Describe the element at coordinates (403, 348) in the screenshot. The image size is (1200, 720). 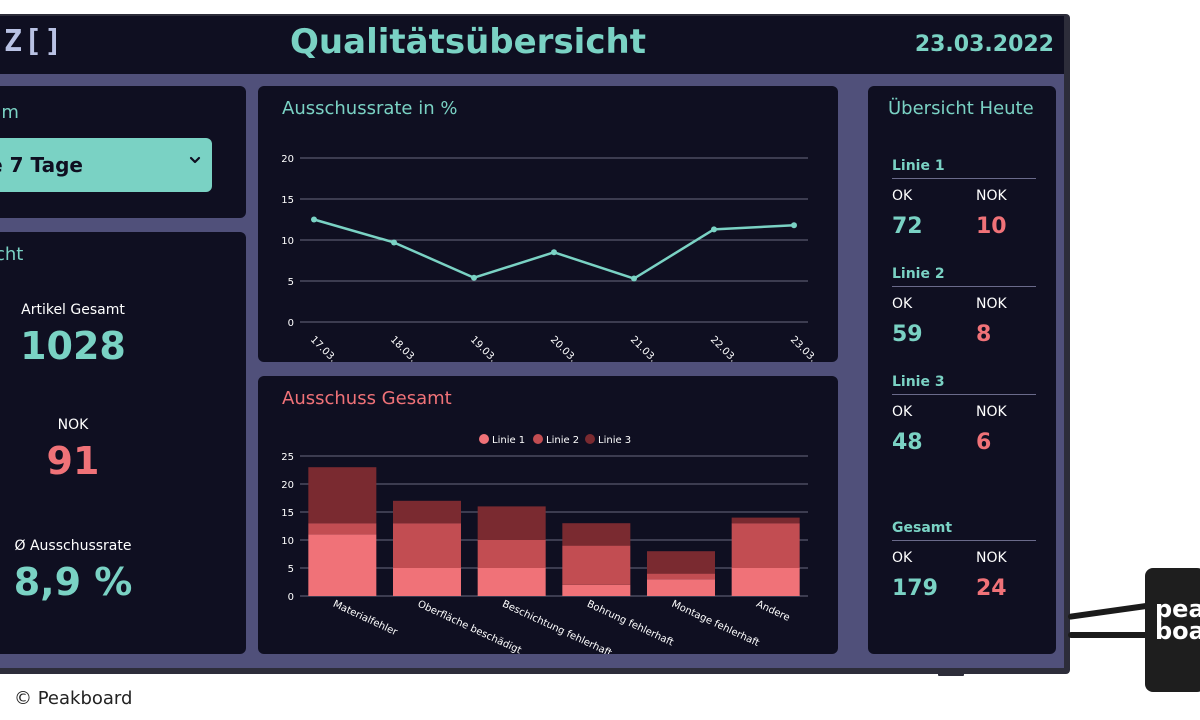
I see `x-tick-label: 18.03.` at that location.